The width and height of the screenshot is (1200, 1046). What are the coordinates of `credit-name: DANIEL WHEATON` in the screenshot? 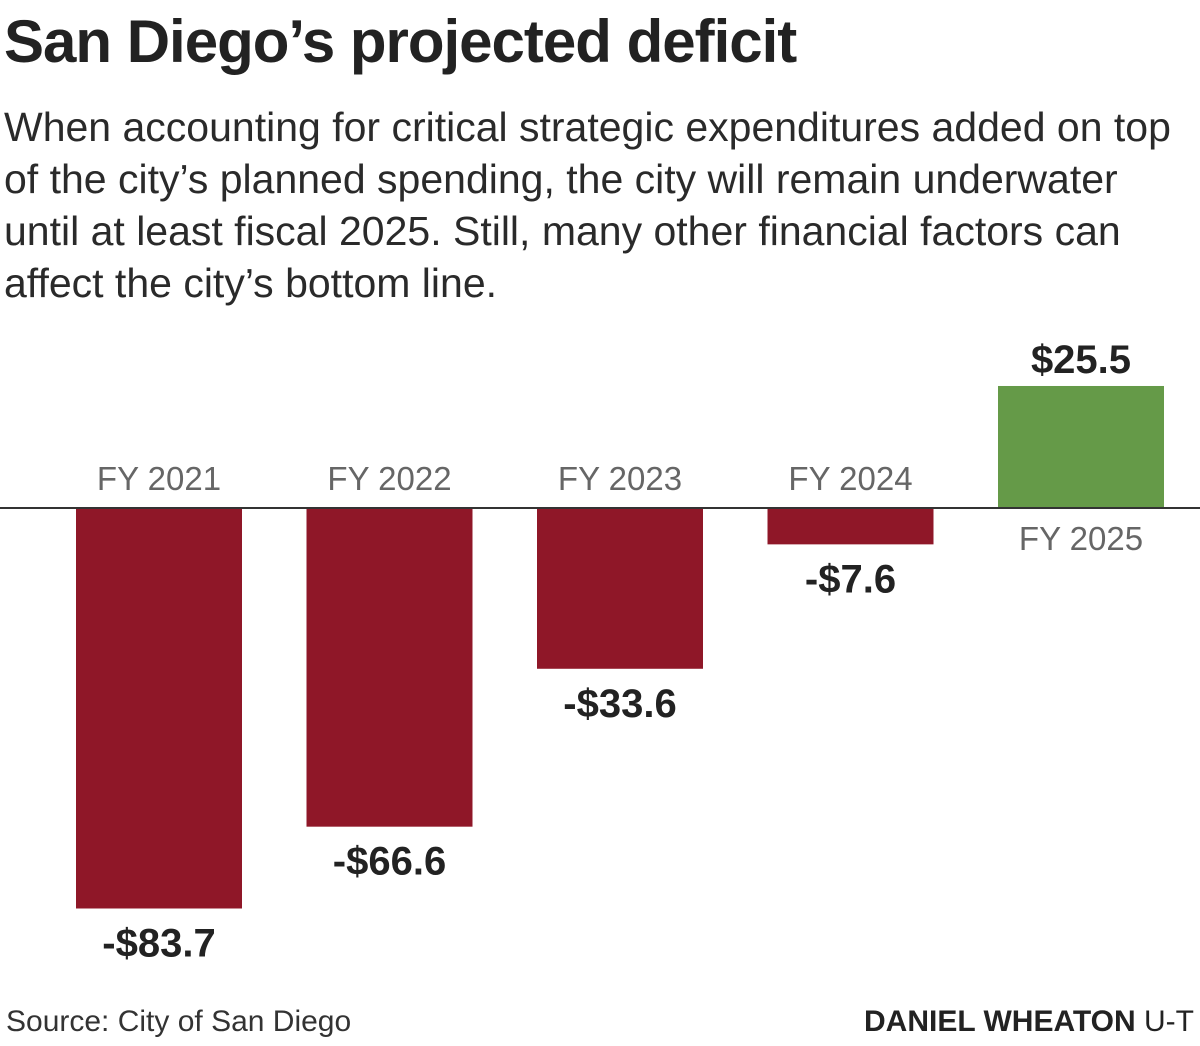 It's located at (1000, 1021).